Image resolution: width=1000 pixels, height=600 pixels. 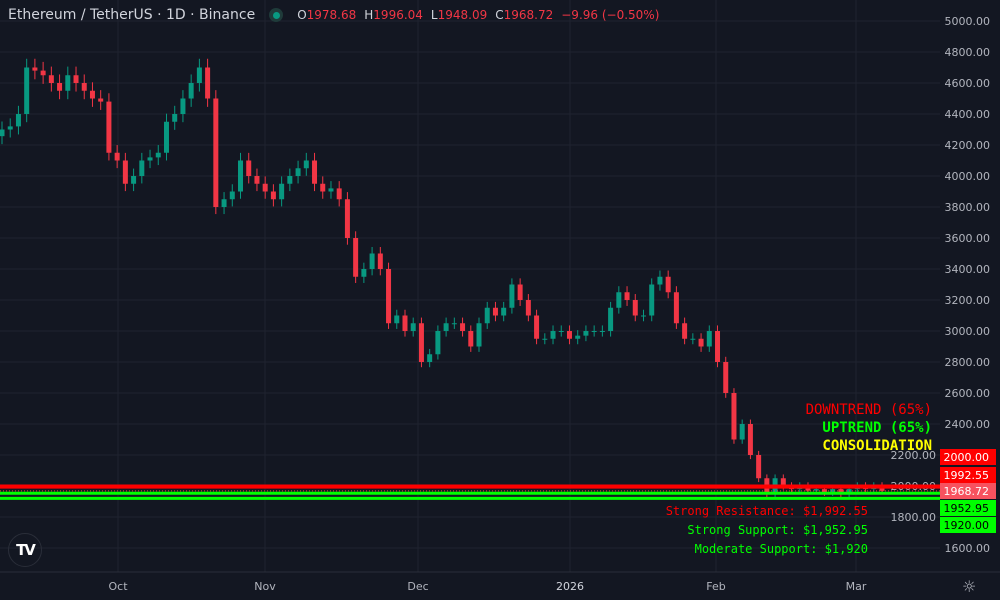 I want to click on x-tick-label: Nov, so click(x=265, y=586).